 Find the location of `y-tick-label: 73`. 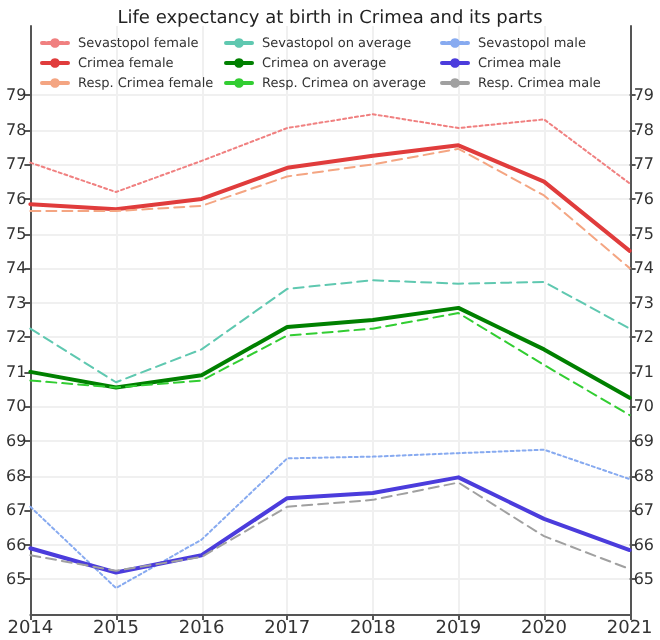

y-tick-label: 73 is located at coordinates (16, 302).